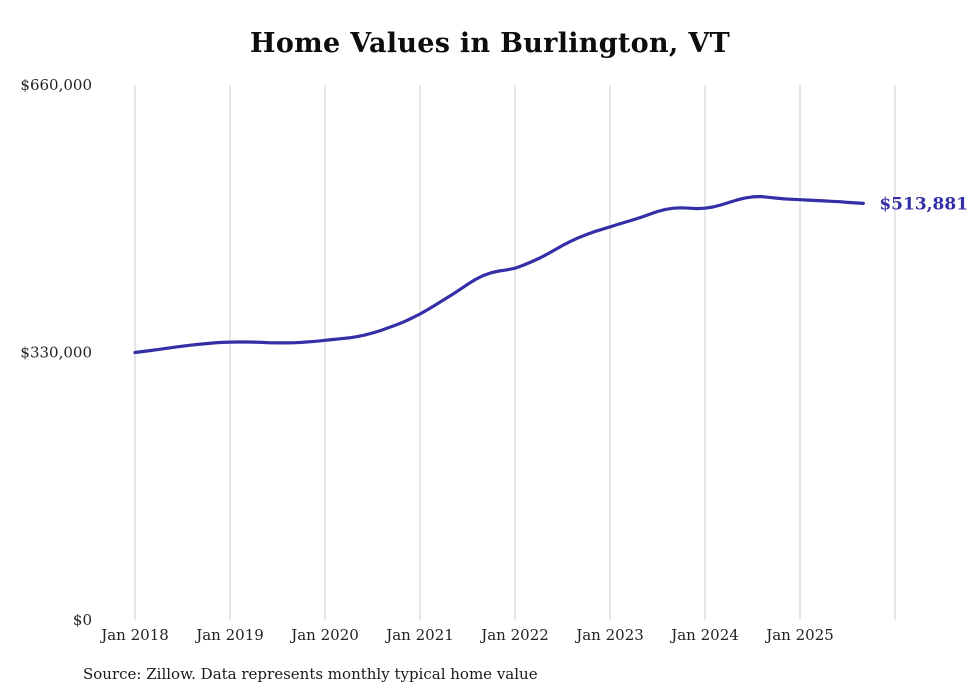 The height and width of the screenshot is (699, 980). What do you see at coordinates (490, 43) in the screenshot?
I see `chart-title: Home Values in Burlington, VT` at bounding box center [490, 43].